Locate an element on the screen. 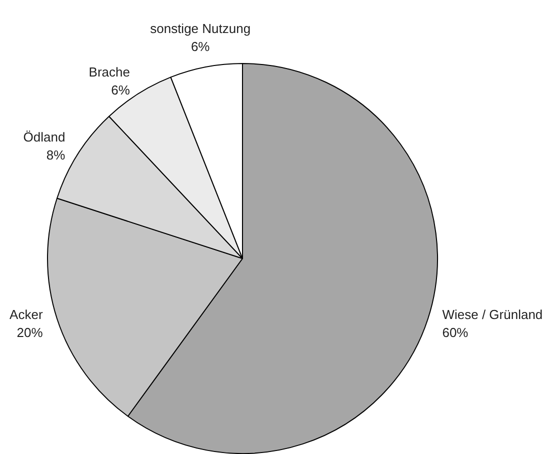 This screenshot has width=555, height=454. slice-label: sonstige Nutzung is located at coordinates (200, 28).